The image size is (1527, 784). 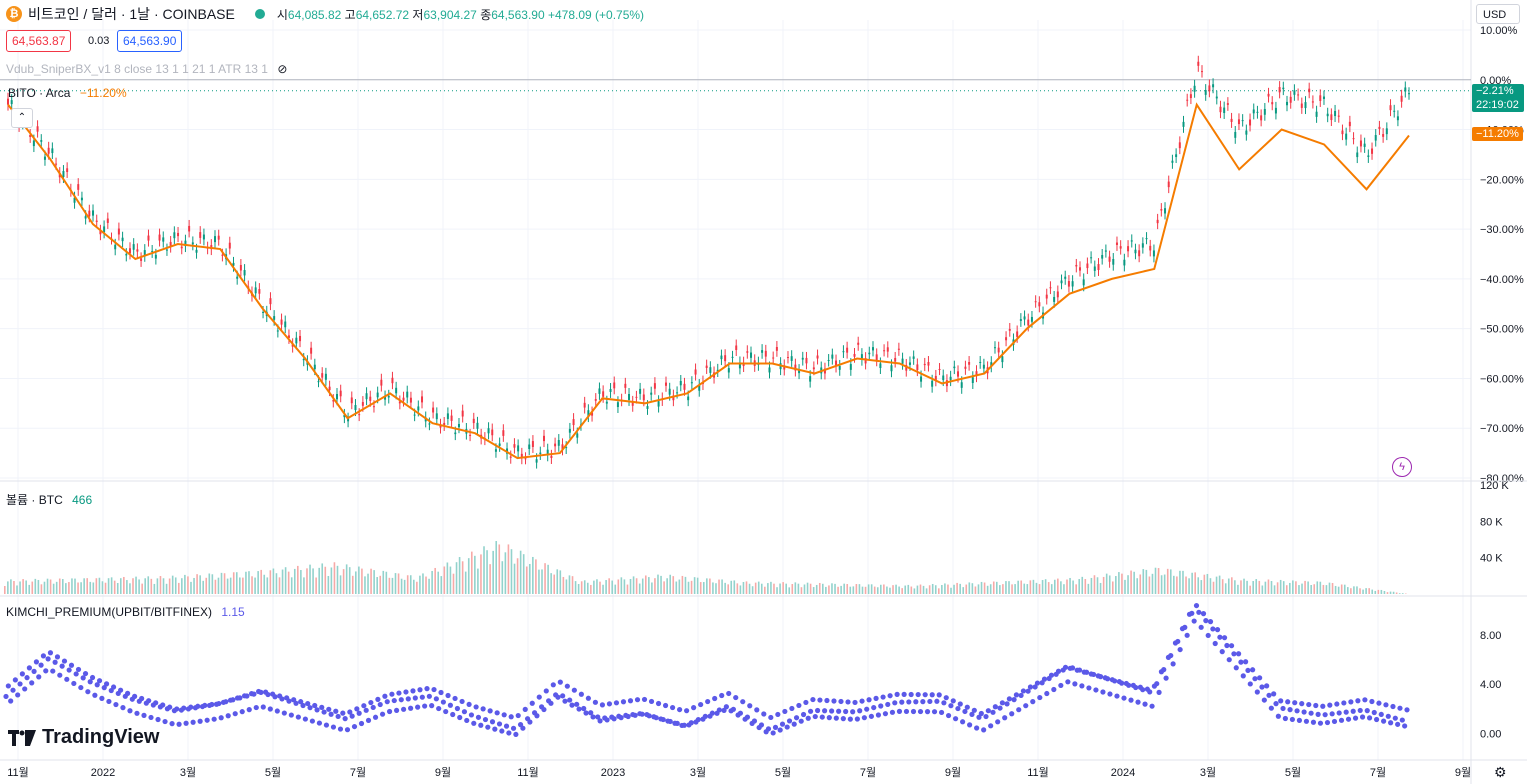 What do you see at coordinates (131, 14) in the screenshot?
I see `symbol-name: 비트코인 / 달러 · 1날 · COINBASE` at bounding box center [131, 14].